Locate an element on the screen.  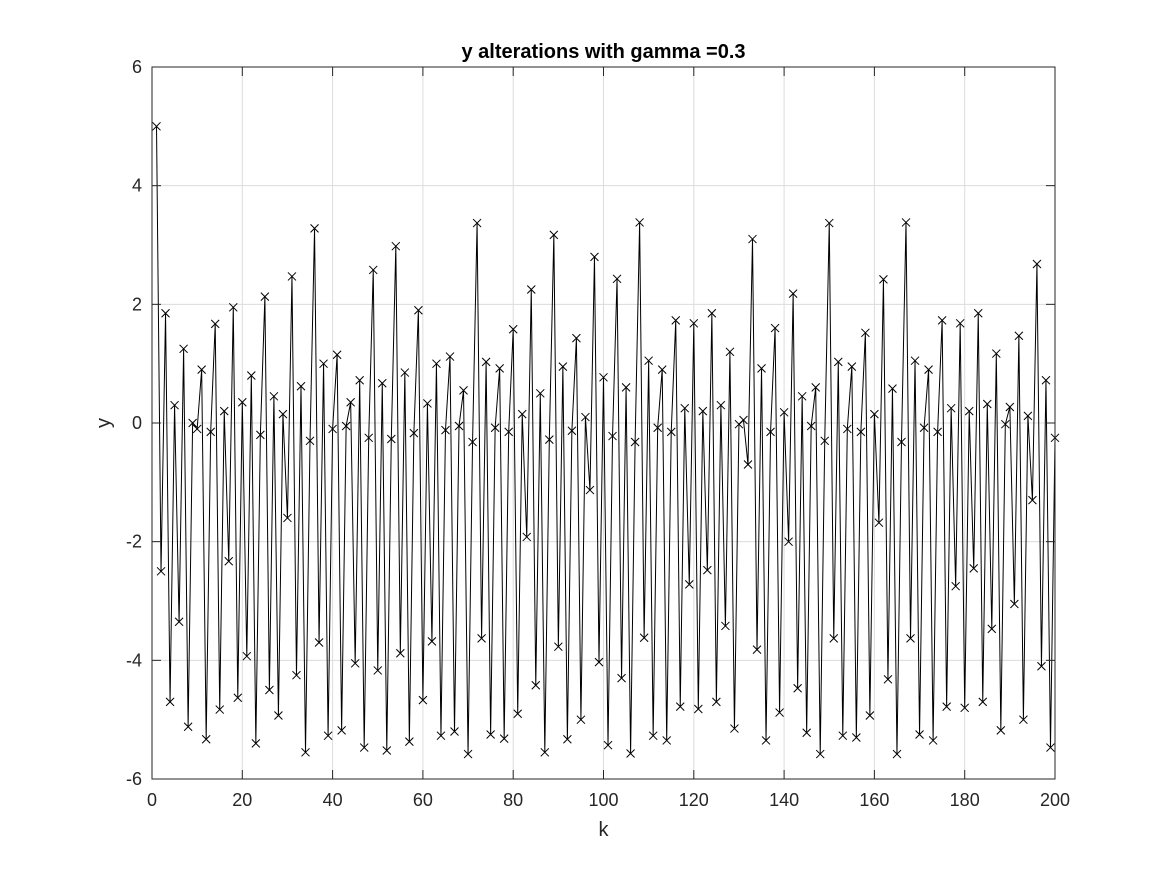
x-tick-label: 200 is located at coordinates (1055, 800).